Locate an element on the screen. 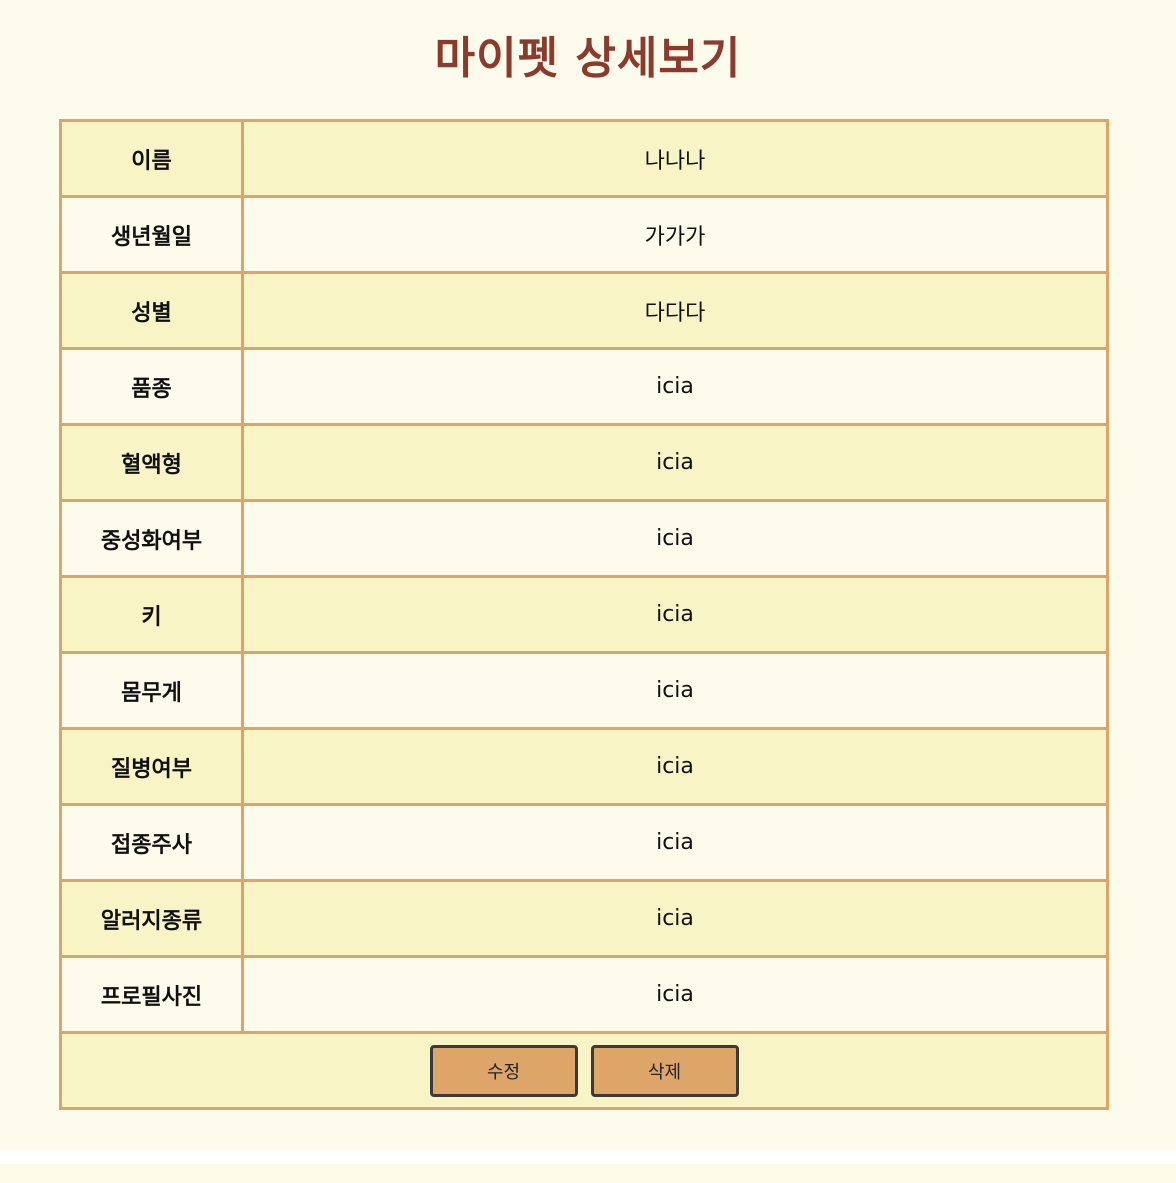 This screenshot has height=1183, width=1176. blood-type-label: 혈액형 is located at coordinates (151, 462).